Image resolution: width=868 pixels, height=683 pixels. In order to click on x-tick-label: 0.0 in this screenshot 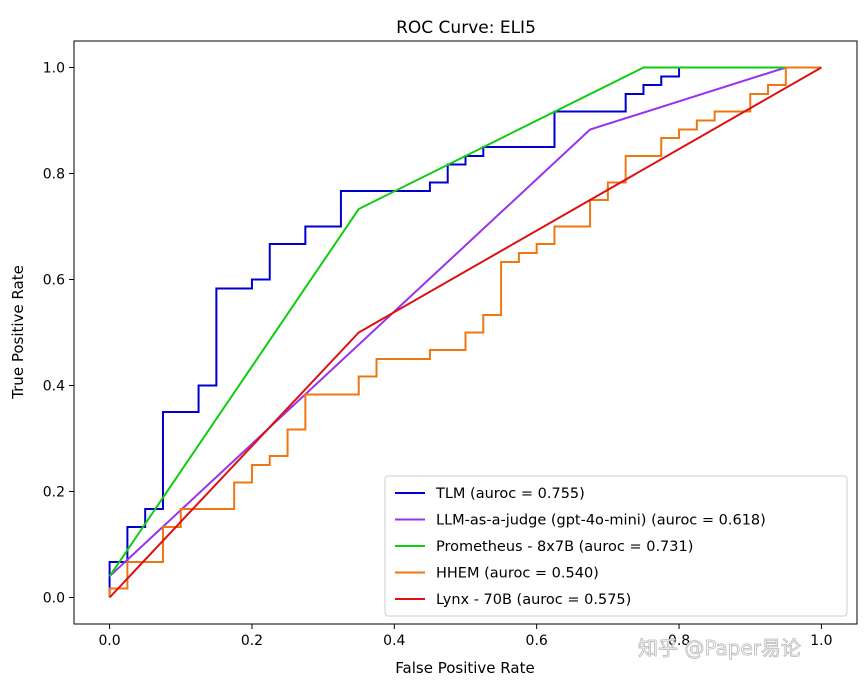, I will do `click(109, 641)`.